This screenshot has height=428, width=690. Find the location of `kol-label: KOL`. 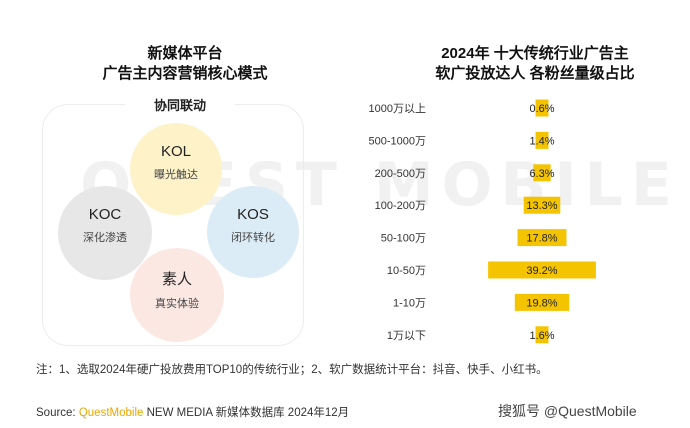

kol-label: KOL is located at coordinates (175, 151).